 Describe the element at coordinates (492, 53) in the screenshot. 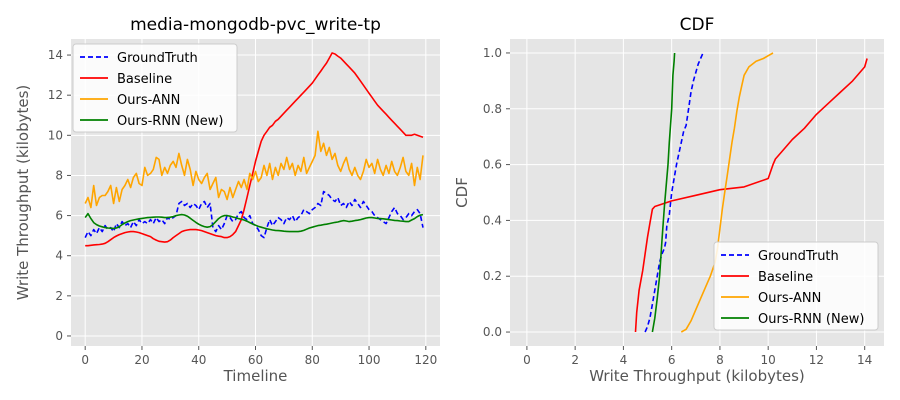

I see `y-tick-label: 1.0` at that location.